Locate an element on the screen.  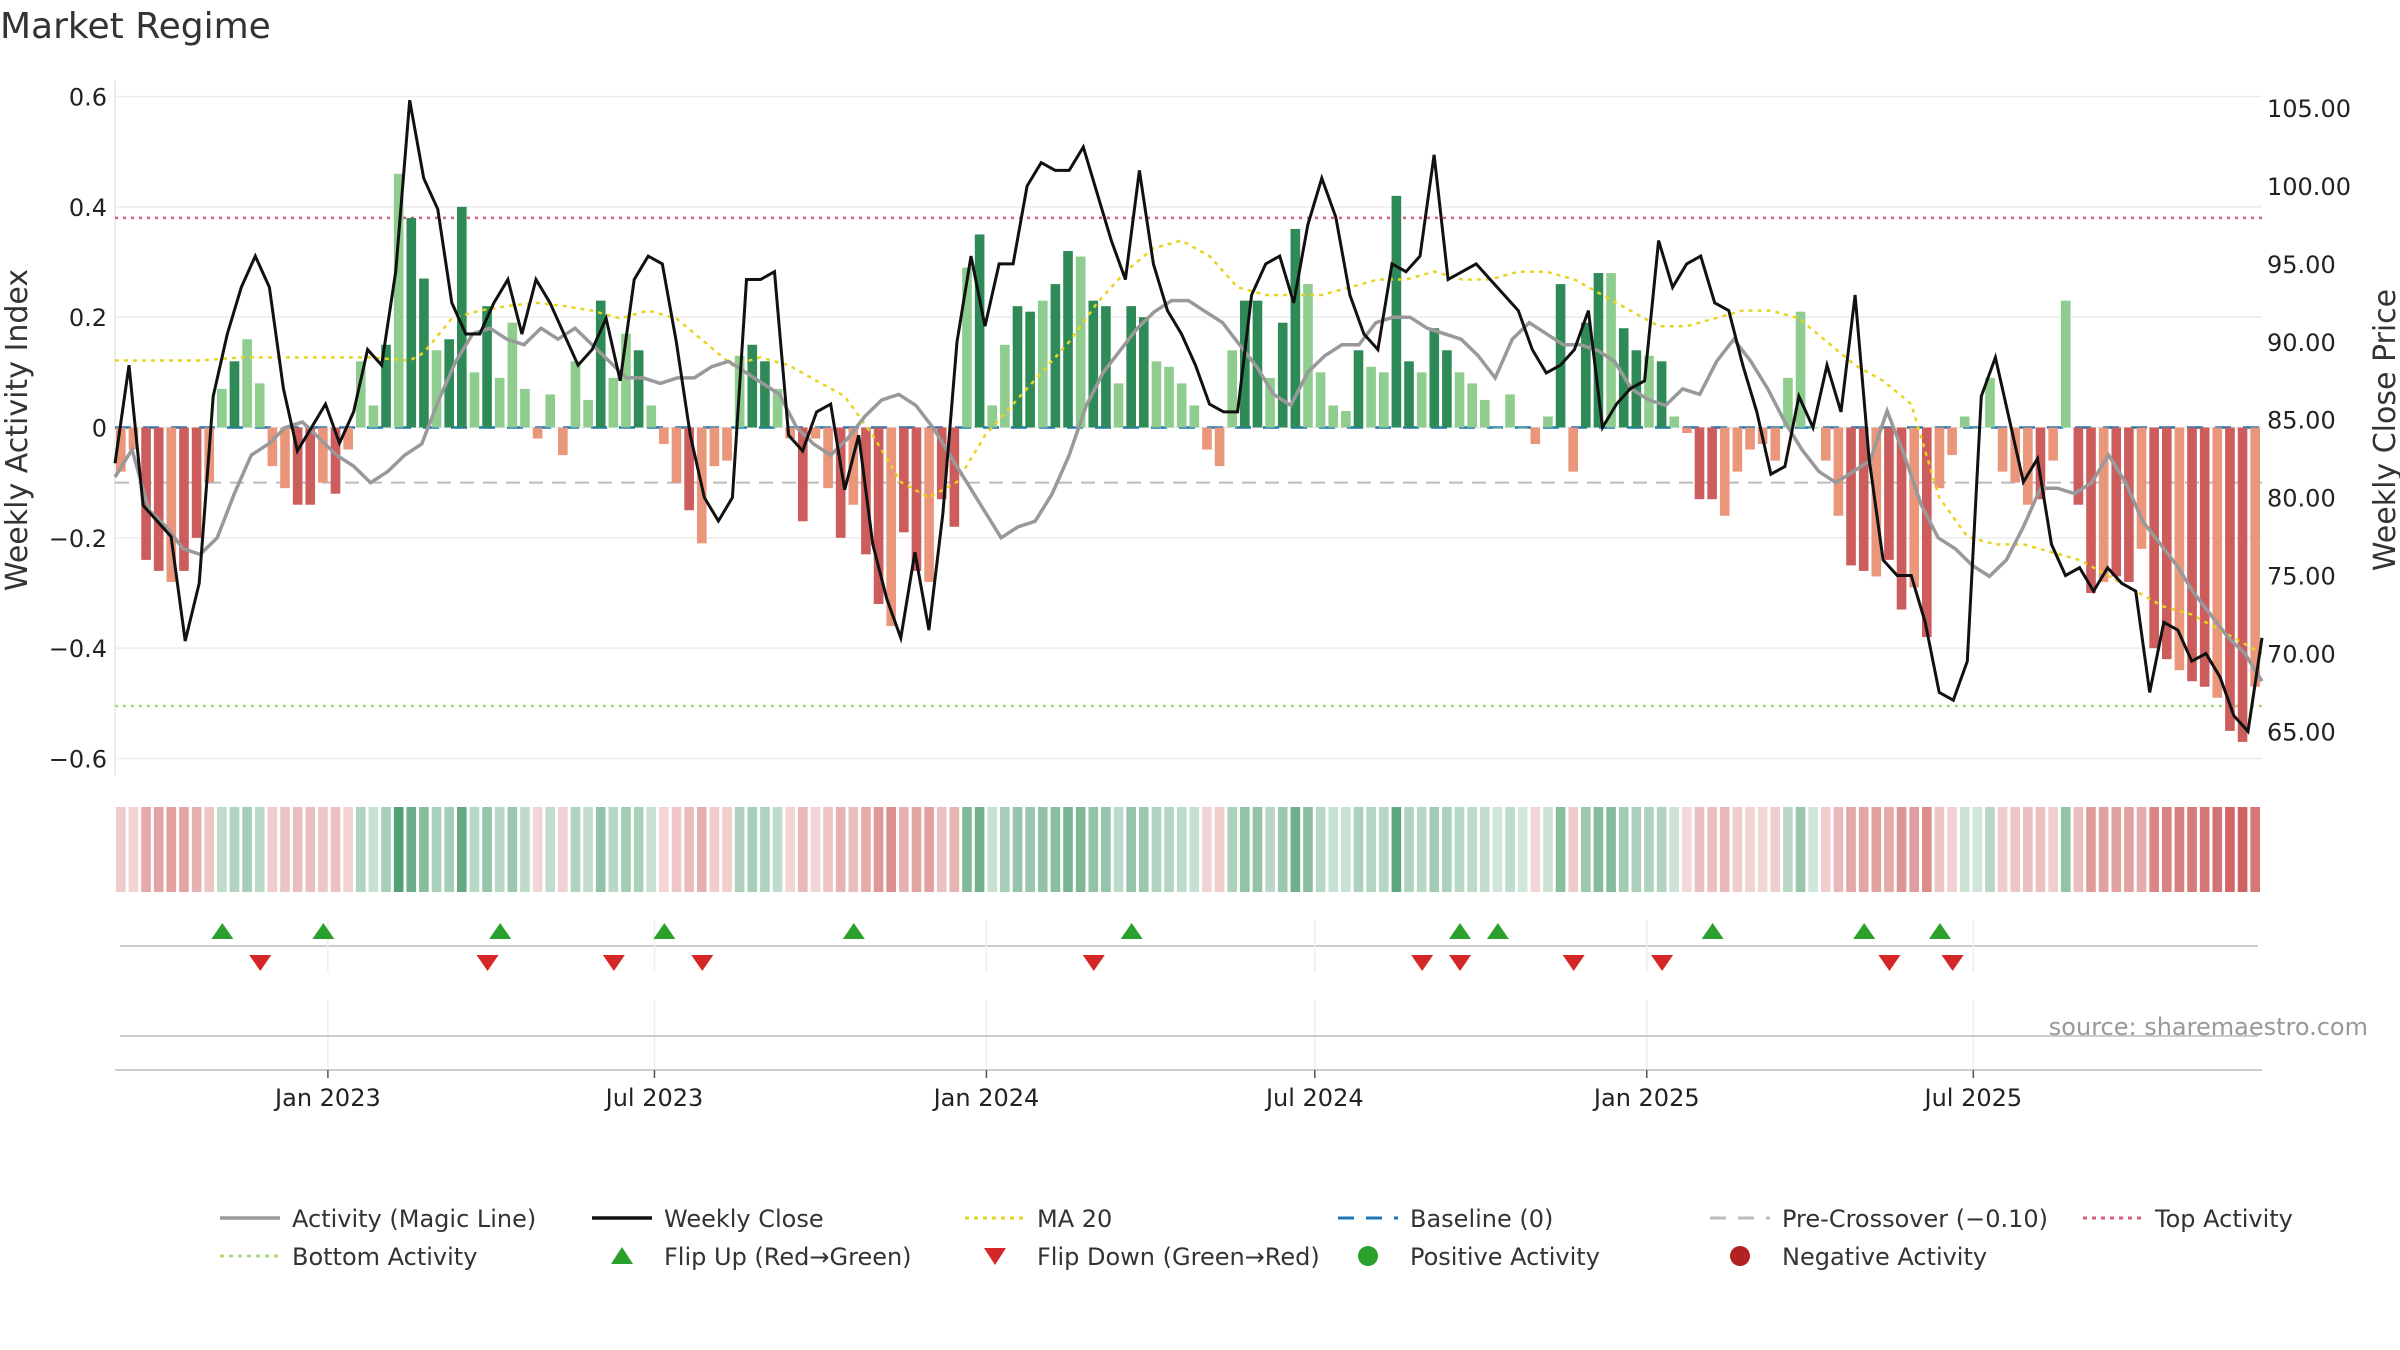
legend-swatch is located at coordinates (995, 1256).